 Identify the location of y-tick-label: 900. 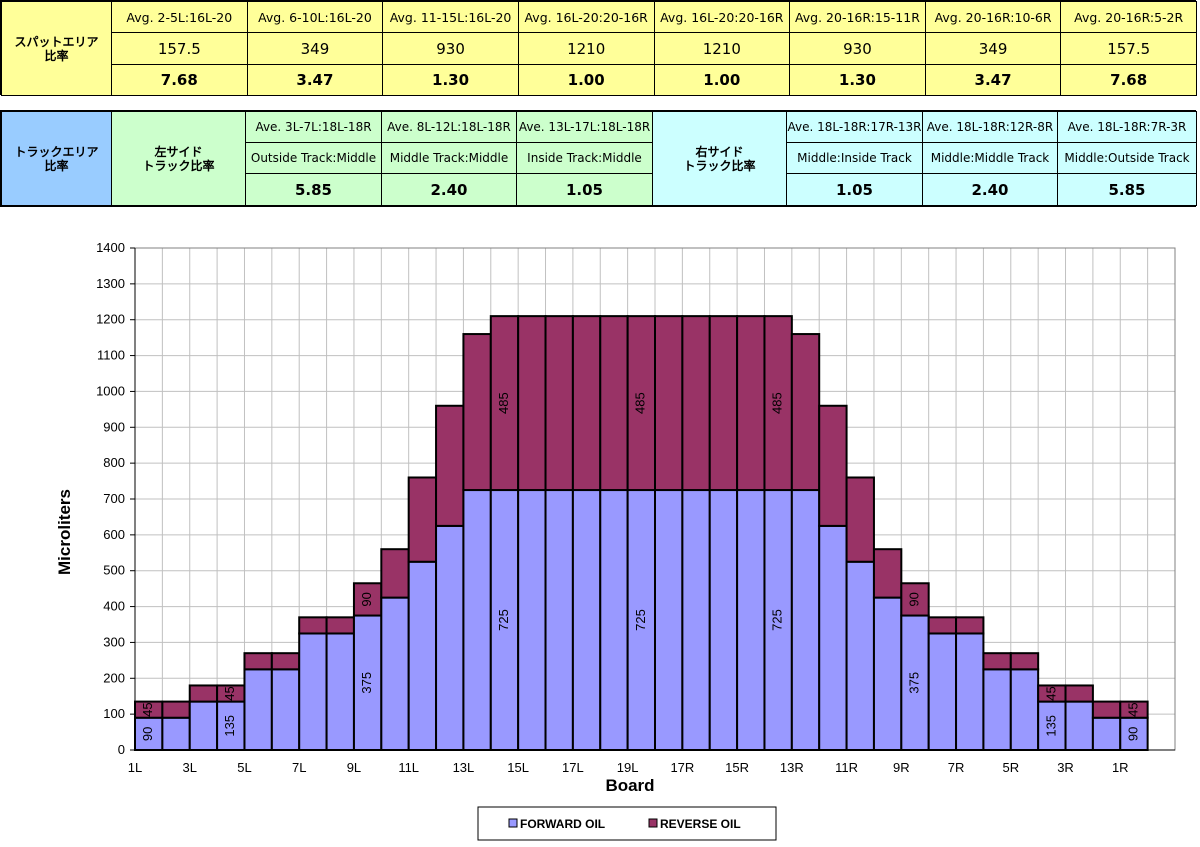
(114, 426).